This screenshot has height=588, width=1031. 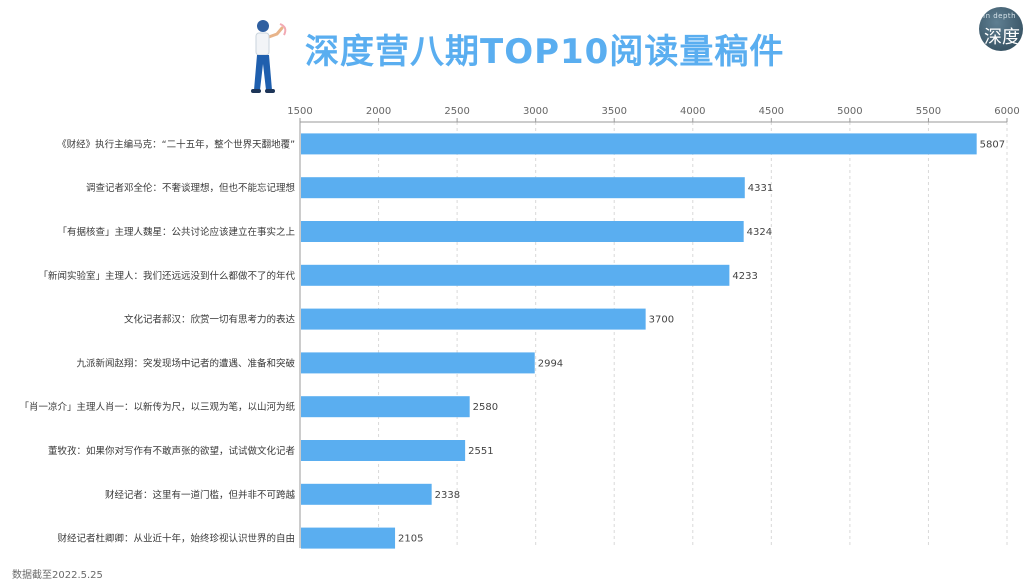 What do you see at coordinates (191, 188) in the screenshot?
I see `category-label: 调查记者邓全伦：不奢谈理想，但也不能忘记理想` at bounding box center [191, 188].